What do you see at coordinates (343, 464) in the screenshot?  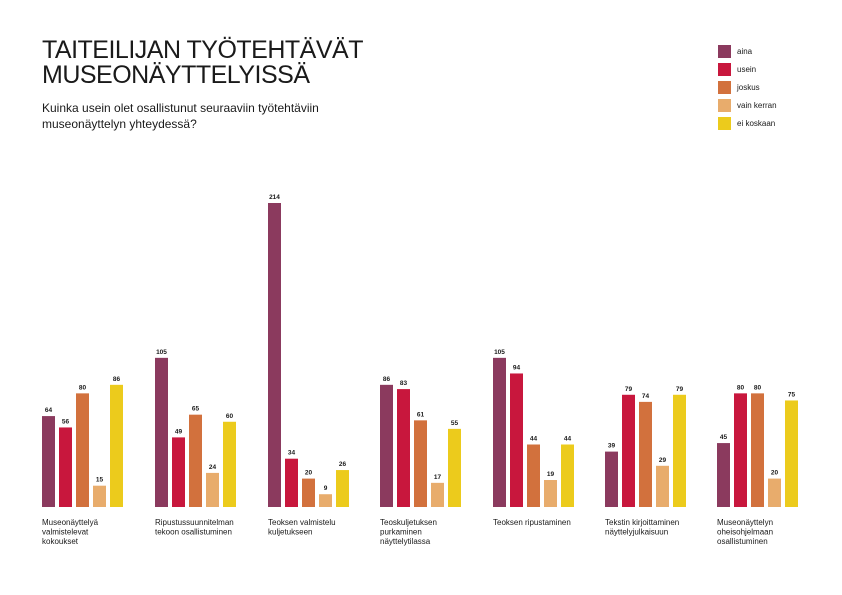 I see `data-label: 26` at bounding box center [343, 464].